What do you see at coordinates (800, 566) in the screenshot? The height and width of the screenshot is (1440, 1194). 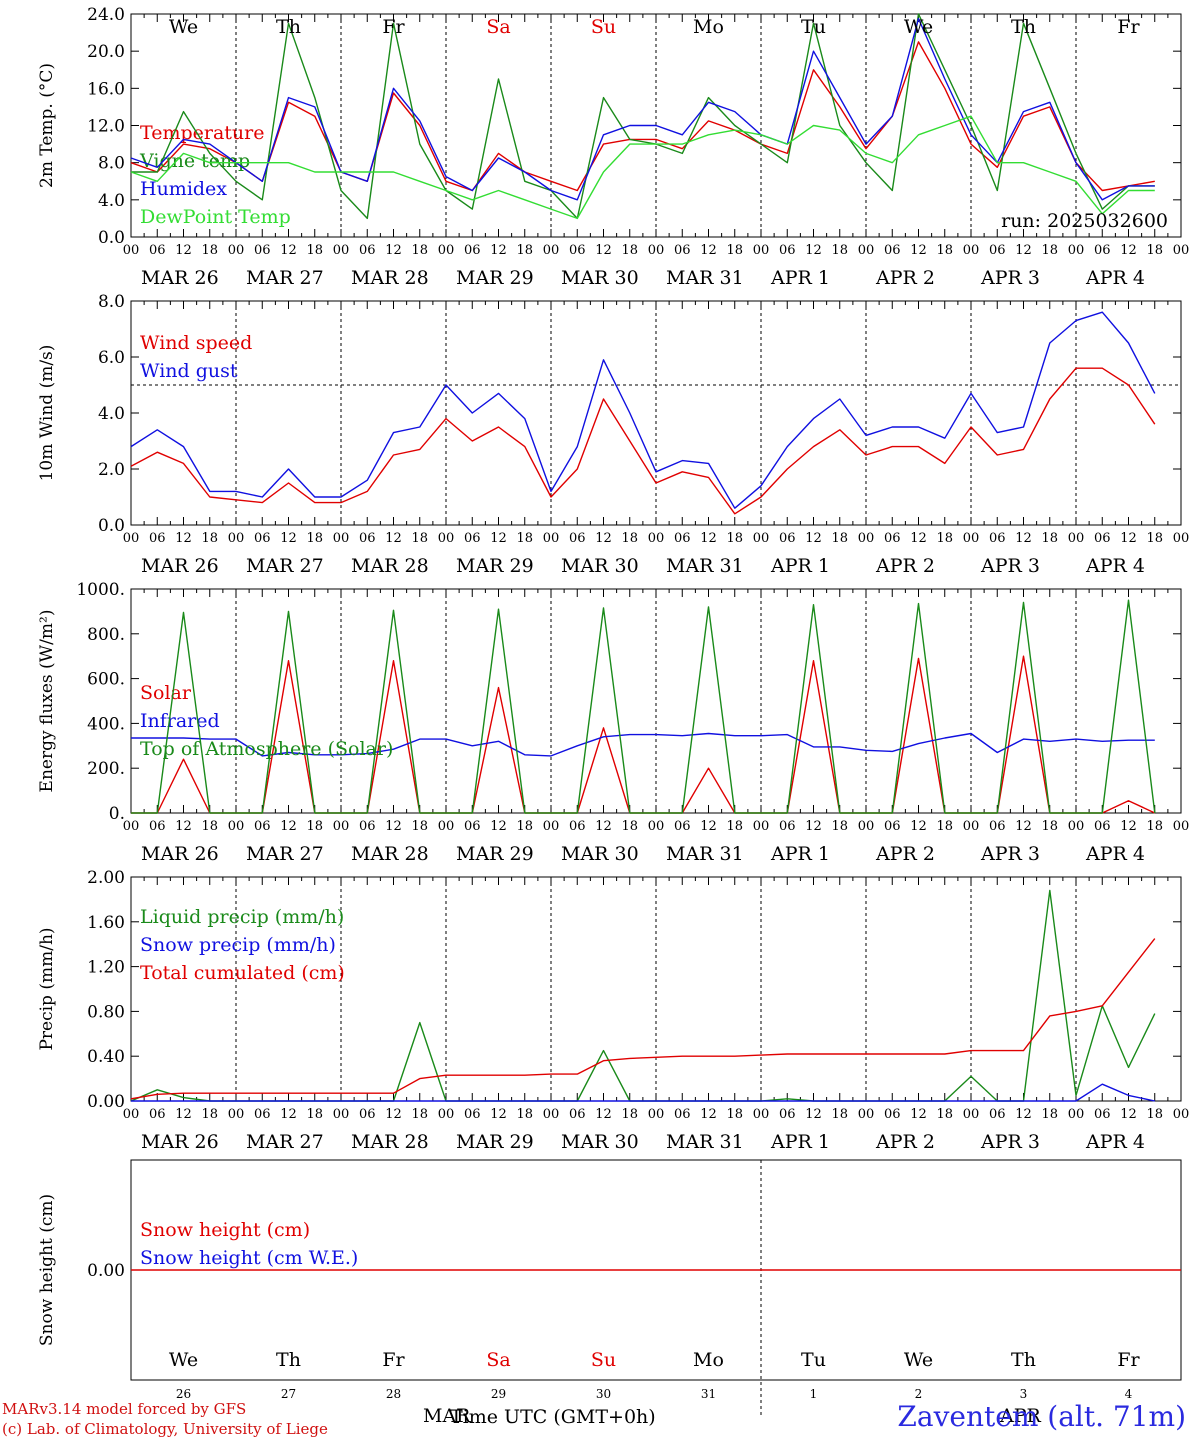 I see `date-label: APR 1` at bounding box center [800, 566].